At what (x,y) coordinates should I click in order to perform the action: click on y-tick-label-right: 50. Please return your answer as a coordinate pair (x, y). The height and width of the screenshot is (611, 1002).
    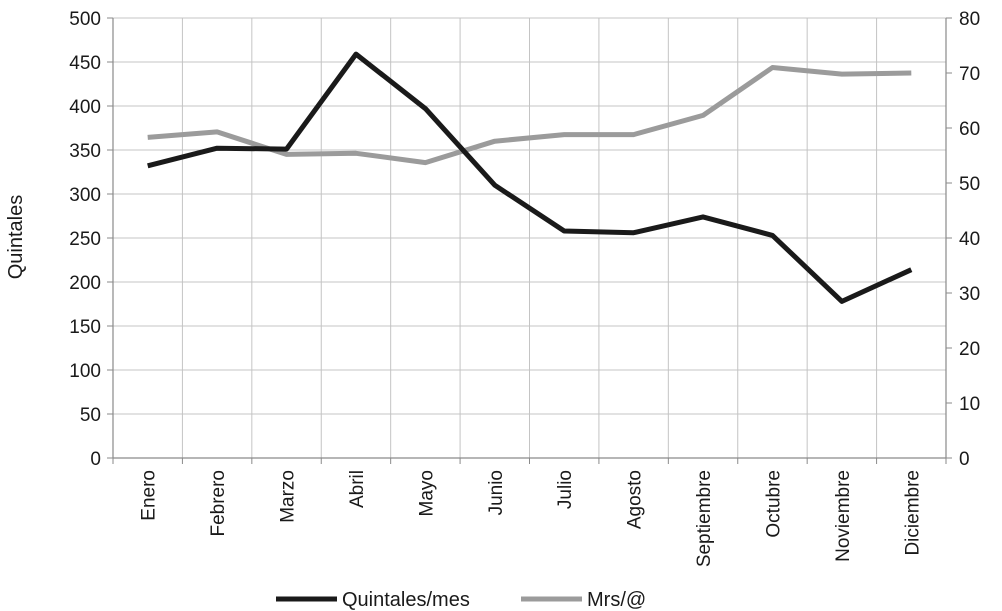
    Looking at the image, I should click on (969, 184).